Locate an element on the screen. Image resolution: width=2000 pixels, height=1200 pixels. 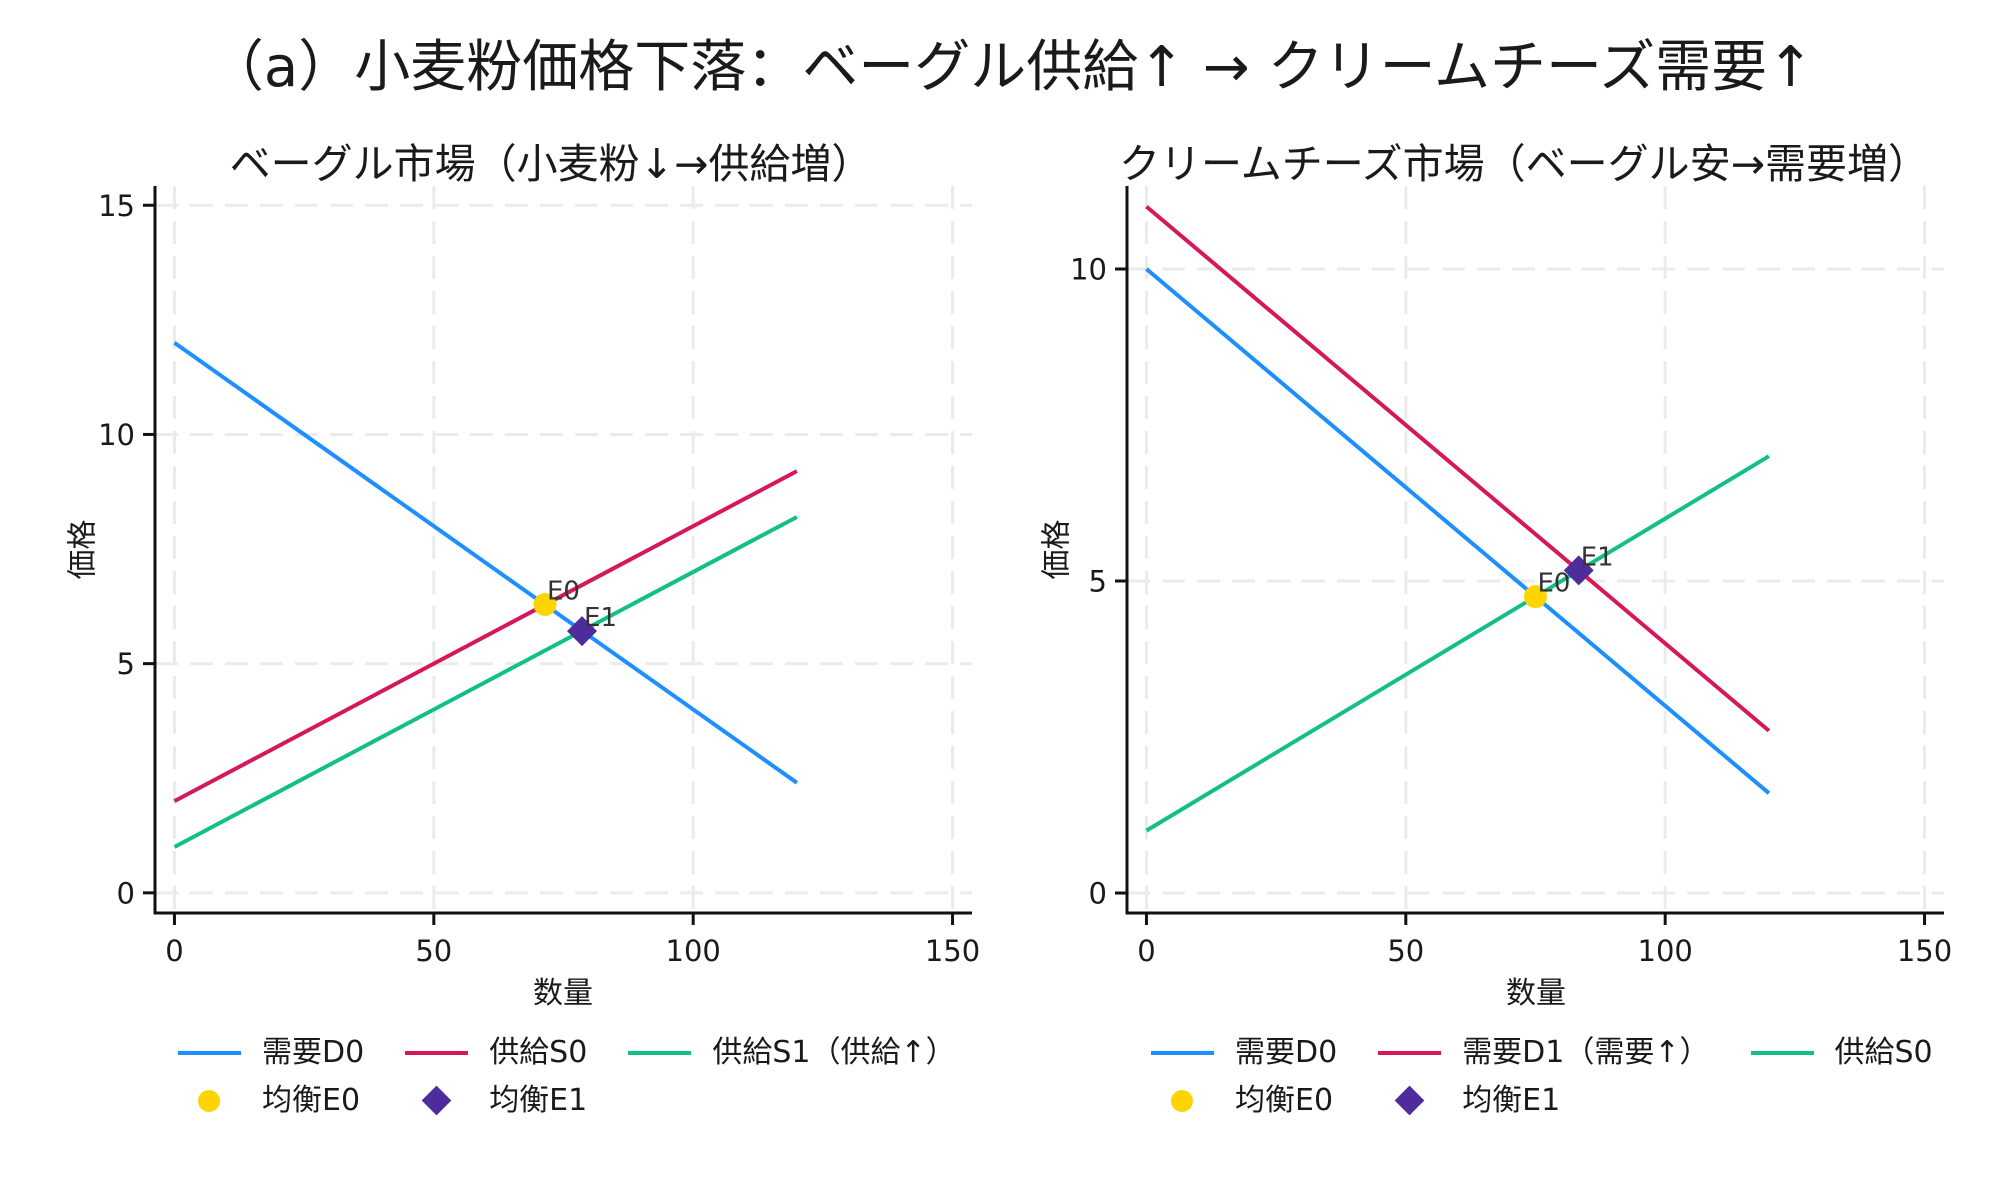
chart-title: ベーグル市場（小麦粉↓→供給増） is located at coordinates (551, 164).